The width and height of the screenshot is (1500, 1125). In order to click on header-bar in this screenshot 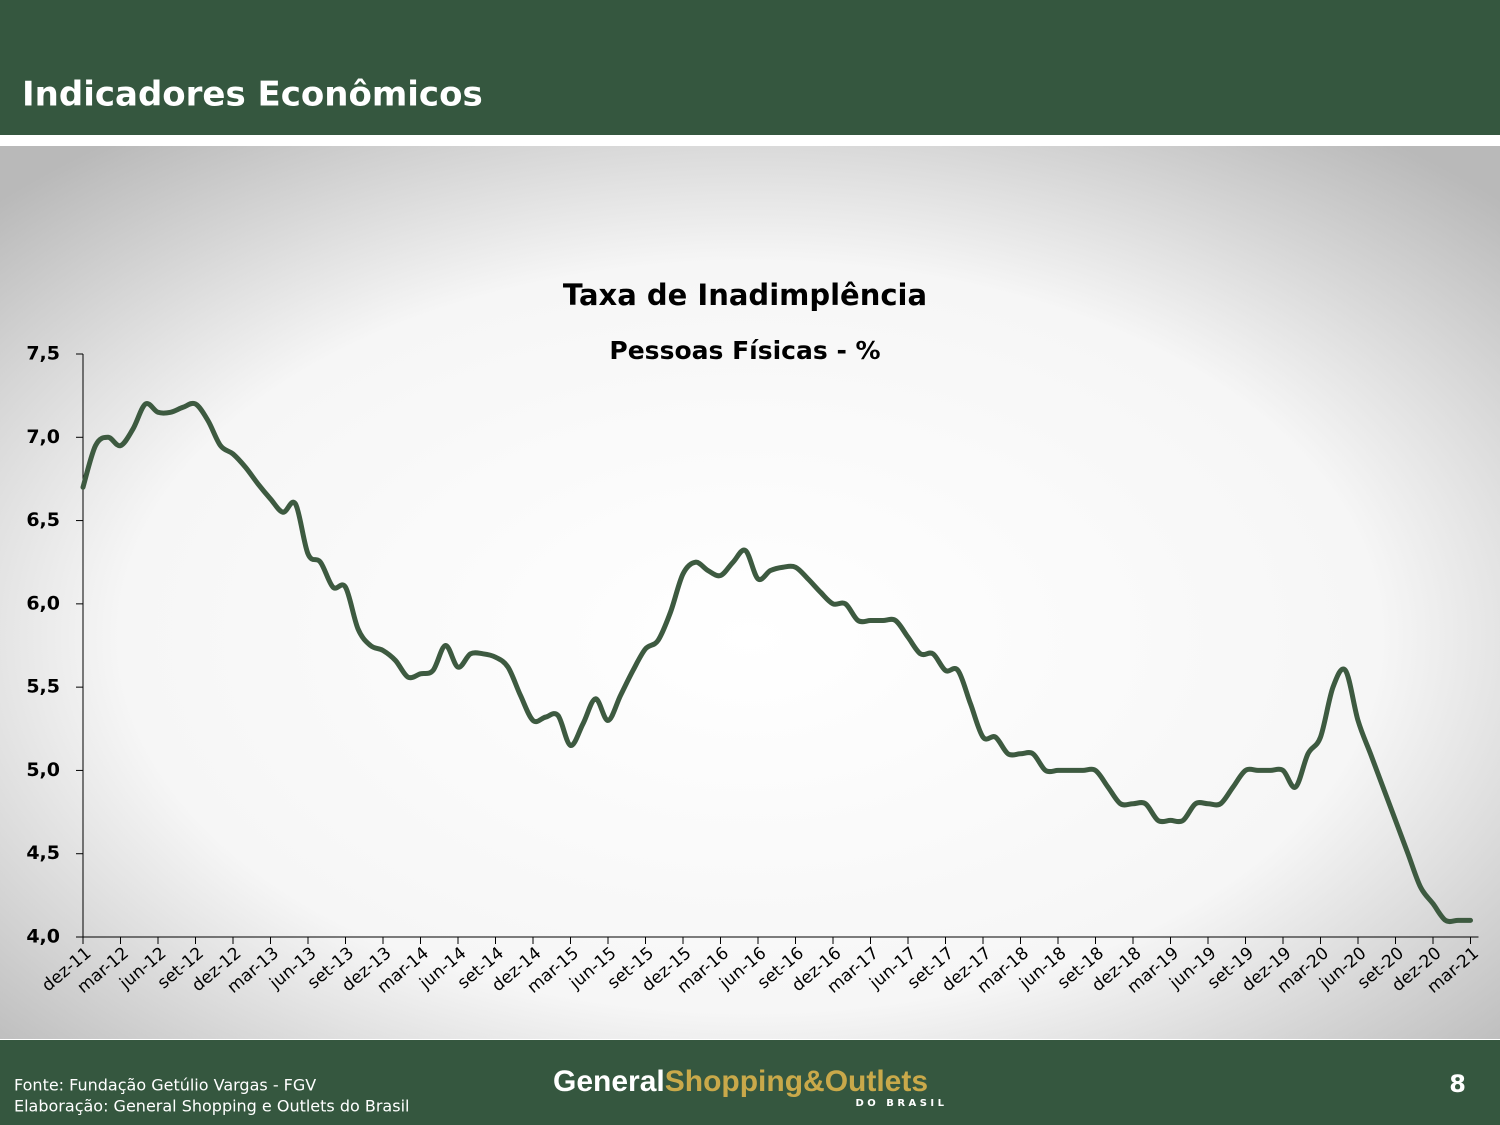, I will do `click(750, 67)`.